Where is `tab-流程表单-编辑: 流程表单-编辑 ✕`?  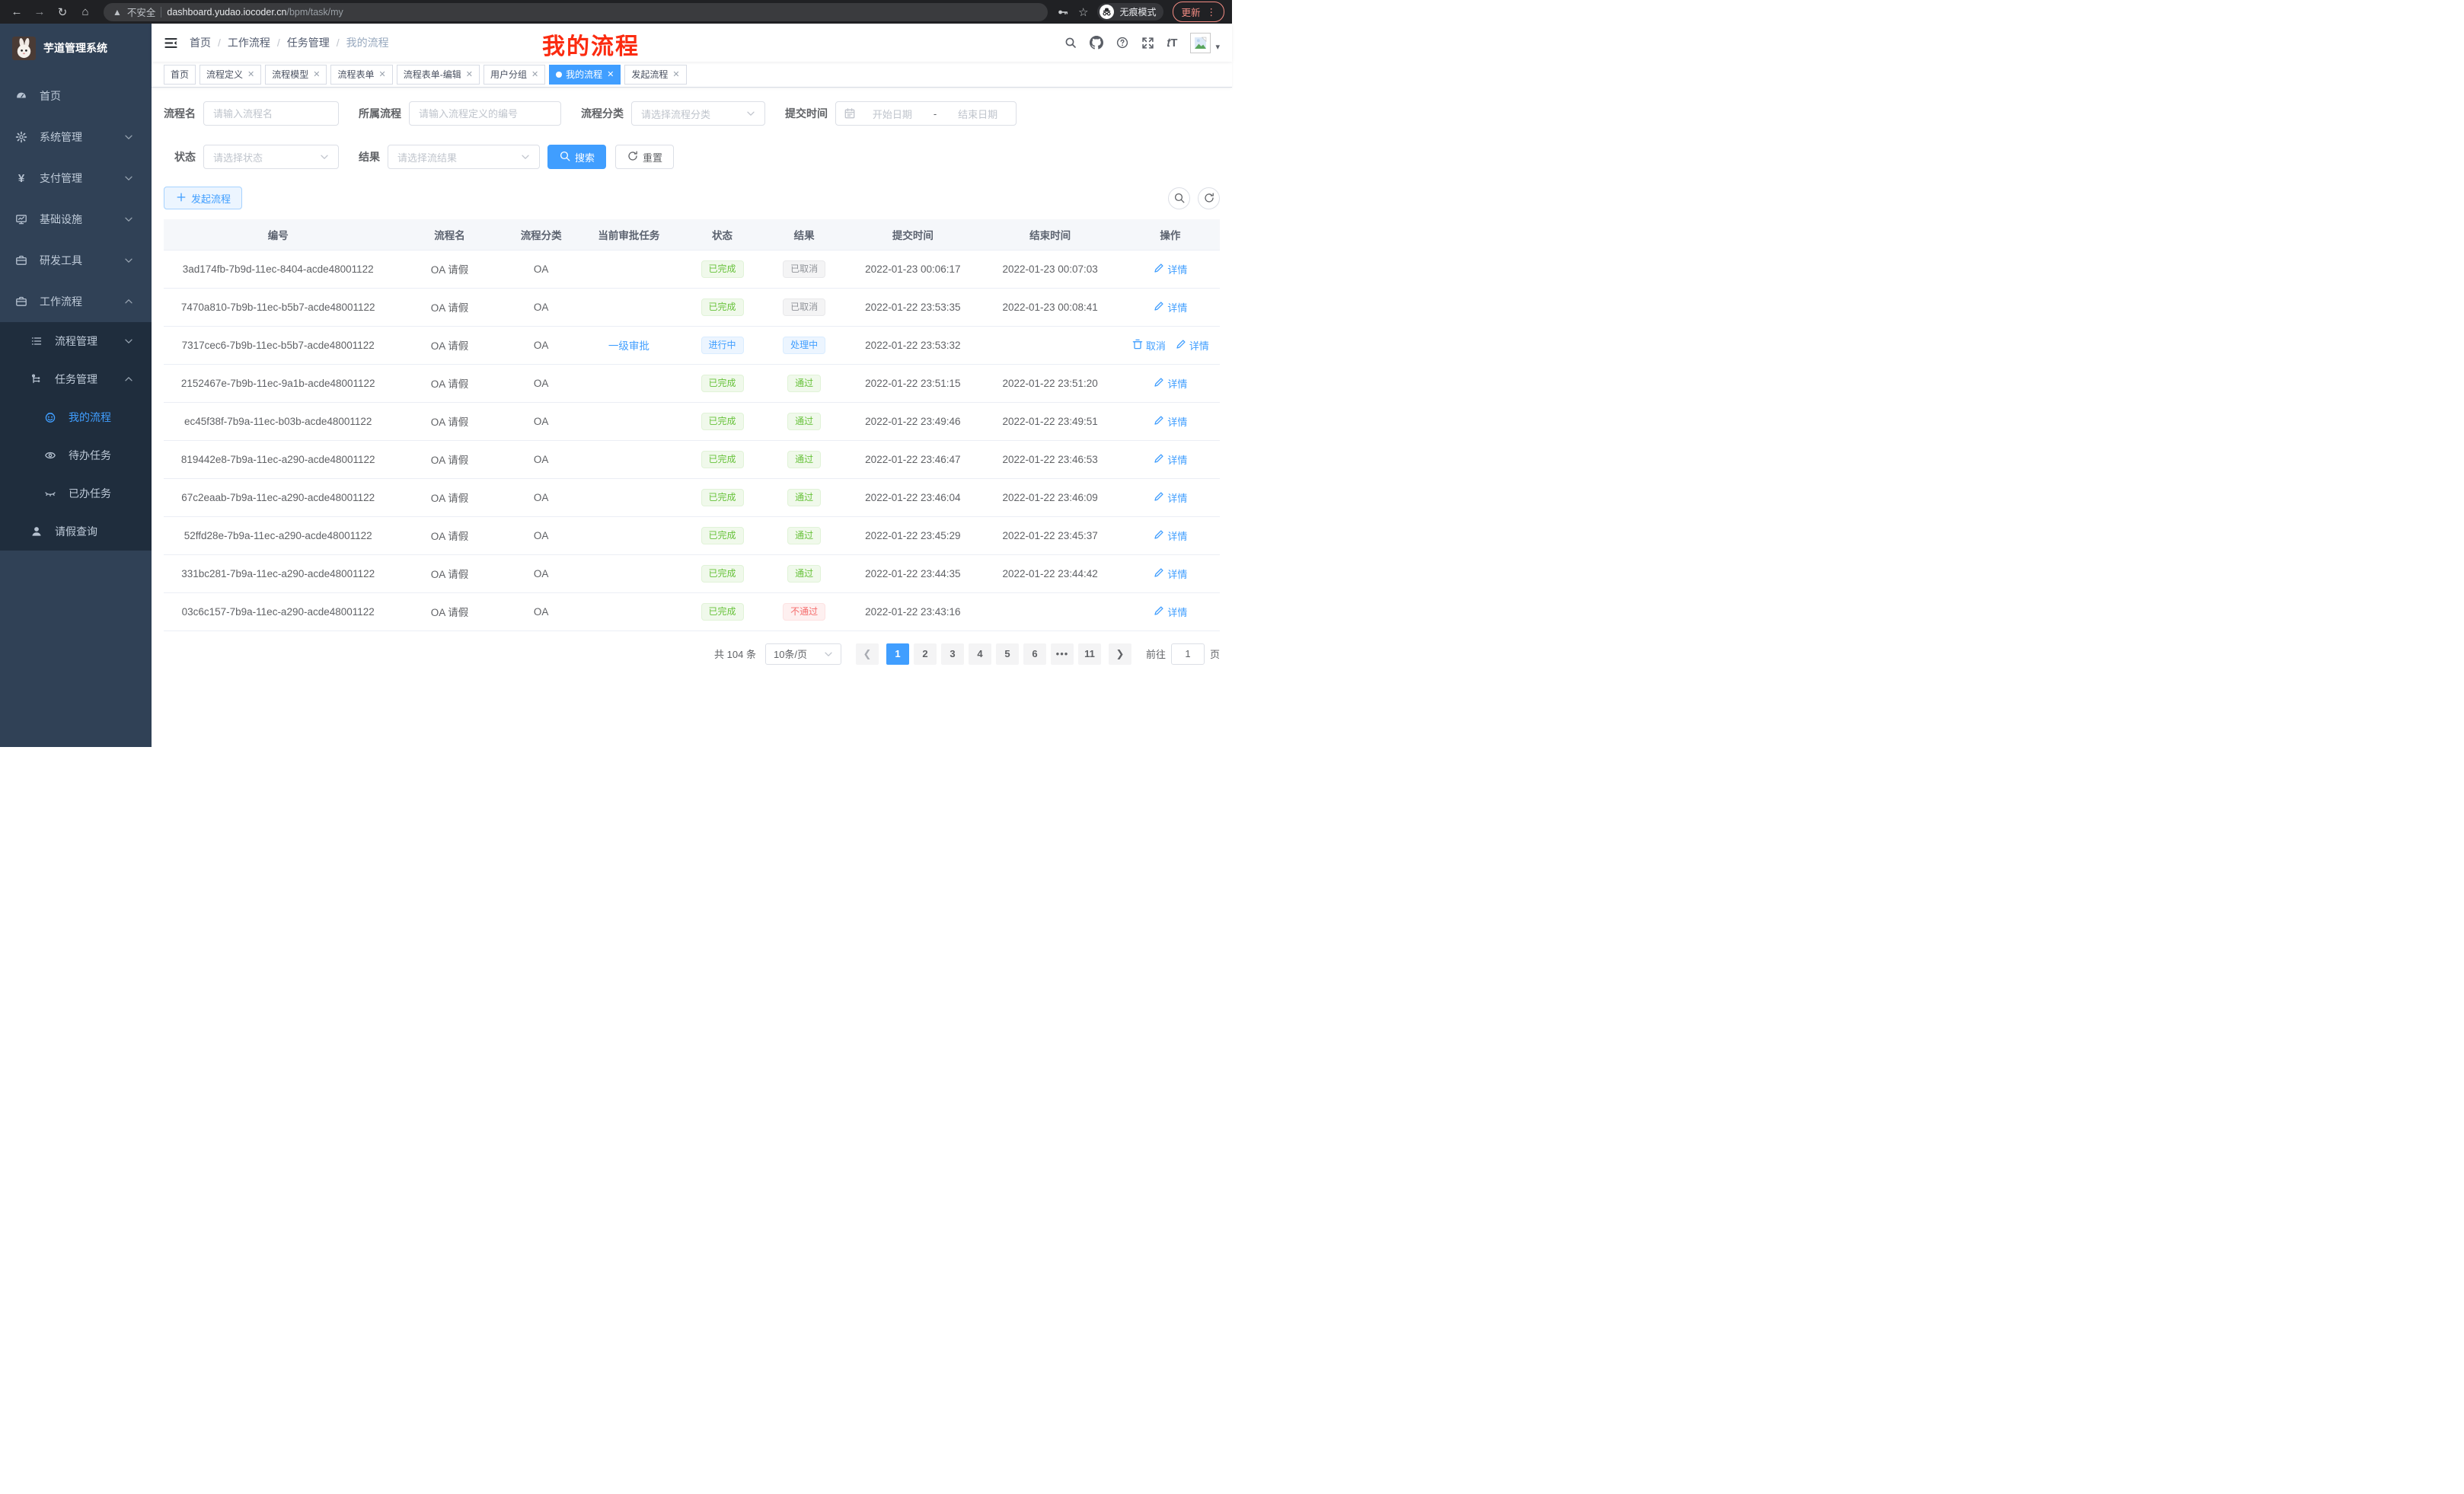 tab-流程表单-编辑: 流程表单-编辑 ✕ is located at coordinates (438, 74).